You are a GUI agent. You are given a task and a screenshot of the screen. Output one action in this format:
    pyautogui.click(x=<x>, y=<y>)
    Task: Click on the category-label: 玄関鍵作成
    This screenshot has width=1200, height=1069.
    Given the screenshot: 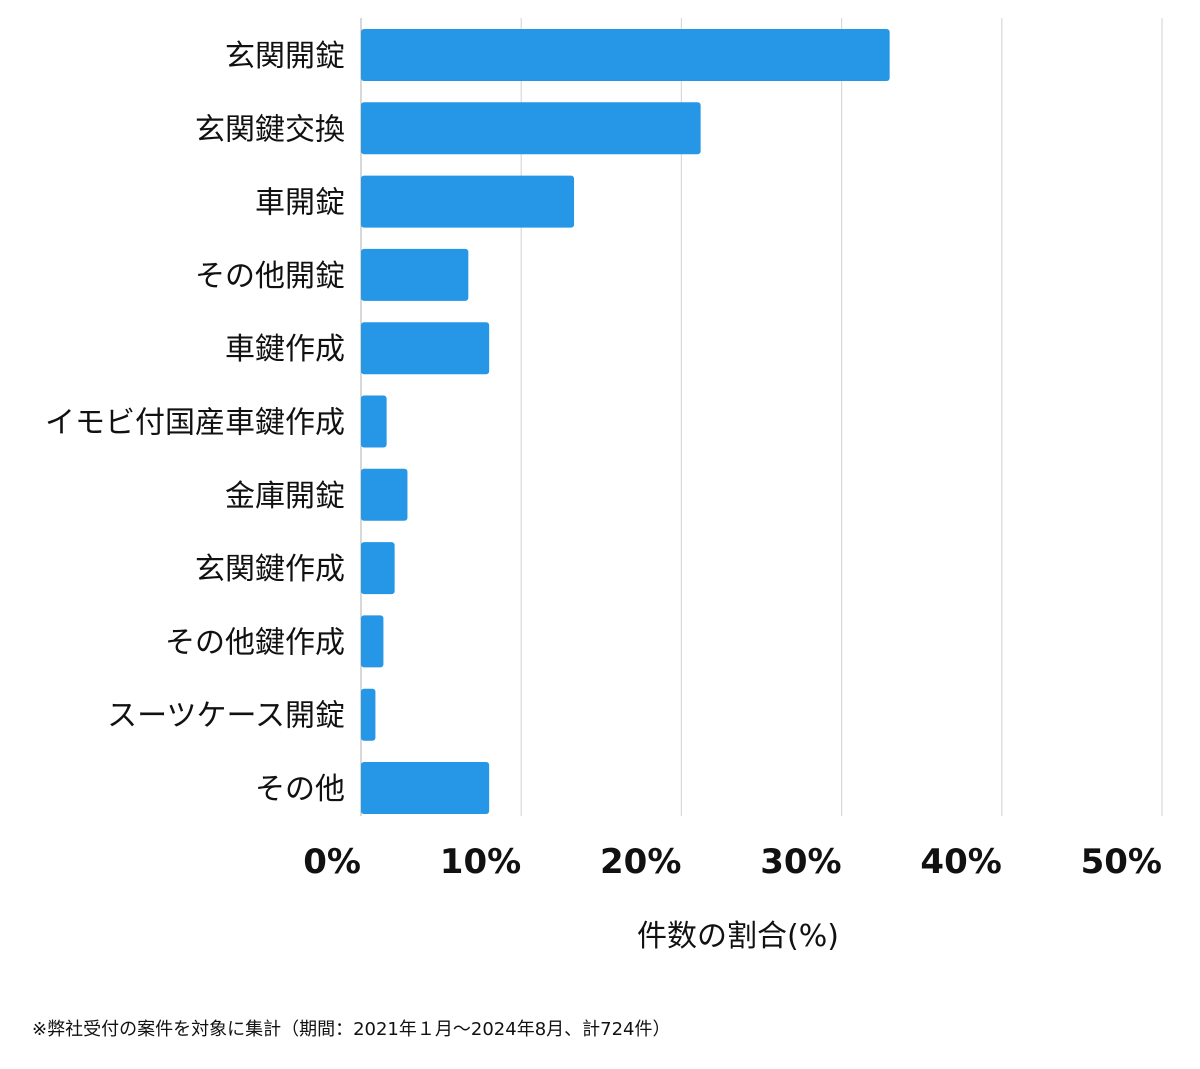 What is the action you would take?
    pyautogui.click(x=270, y=569)
    